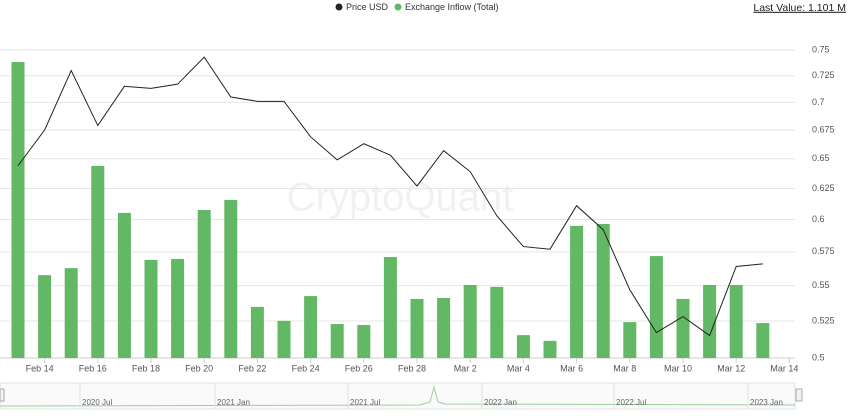  What do you see at coordinates (631, 402) in the screenshot?
I see `navigator-label: 2022 Jul` at bounding box center [631, 402].